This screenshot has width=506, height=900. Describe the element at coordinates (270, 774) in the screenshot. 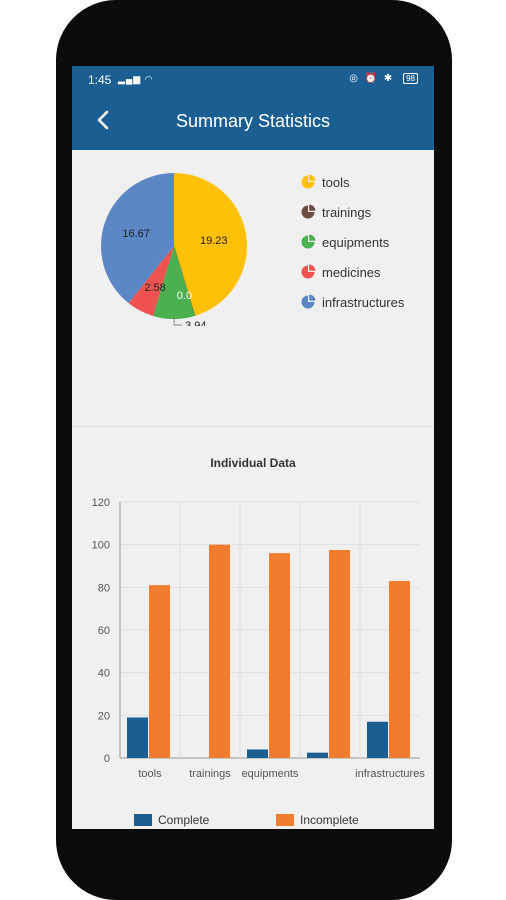

I see `x-tick-label: equipments` at that location.